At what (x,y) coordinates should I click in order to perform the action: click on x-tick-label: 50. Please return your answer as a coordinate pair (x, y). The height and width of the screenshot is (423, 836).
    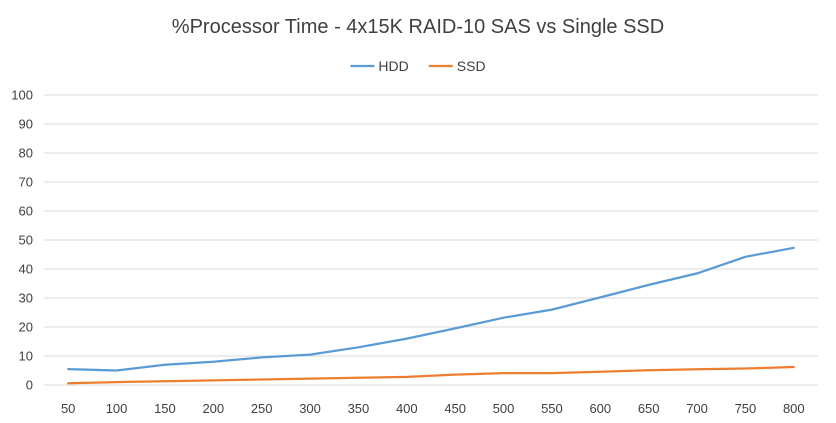
    Looking at the image, I should click on (68, 408).